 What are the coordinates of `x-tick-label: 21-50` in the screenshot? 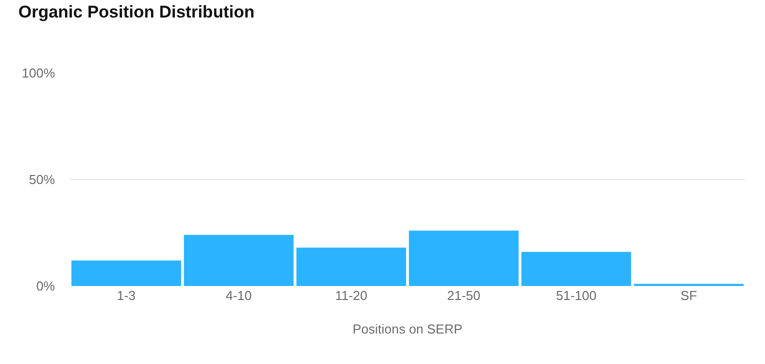 It's located at (463, 295).